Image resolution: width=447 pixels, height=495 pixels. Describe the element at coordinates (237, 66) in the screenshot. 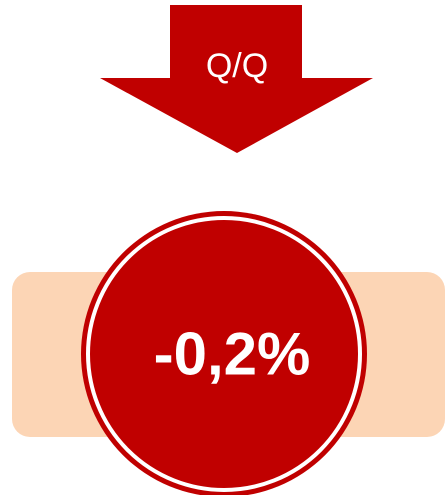

I see `arrow-label: Q/Q` at that location.